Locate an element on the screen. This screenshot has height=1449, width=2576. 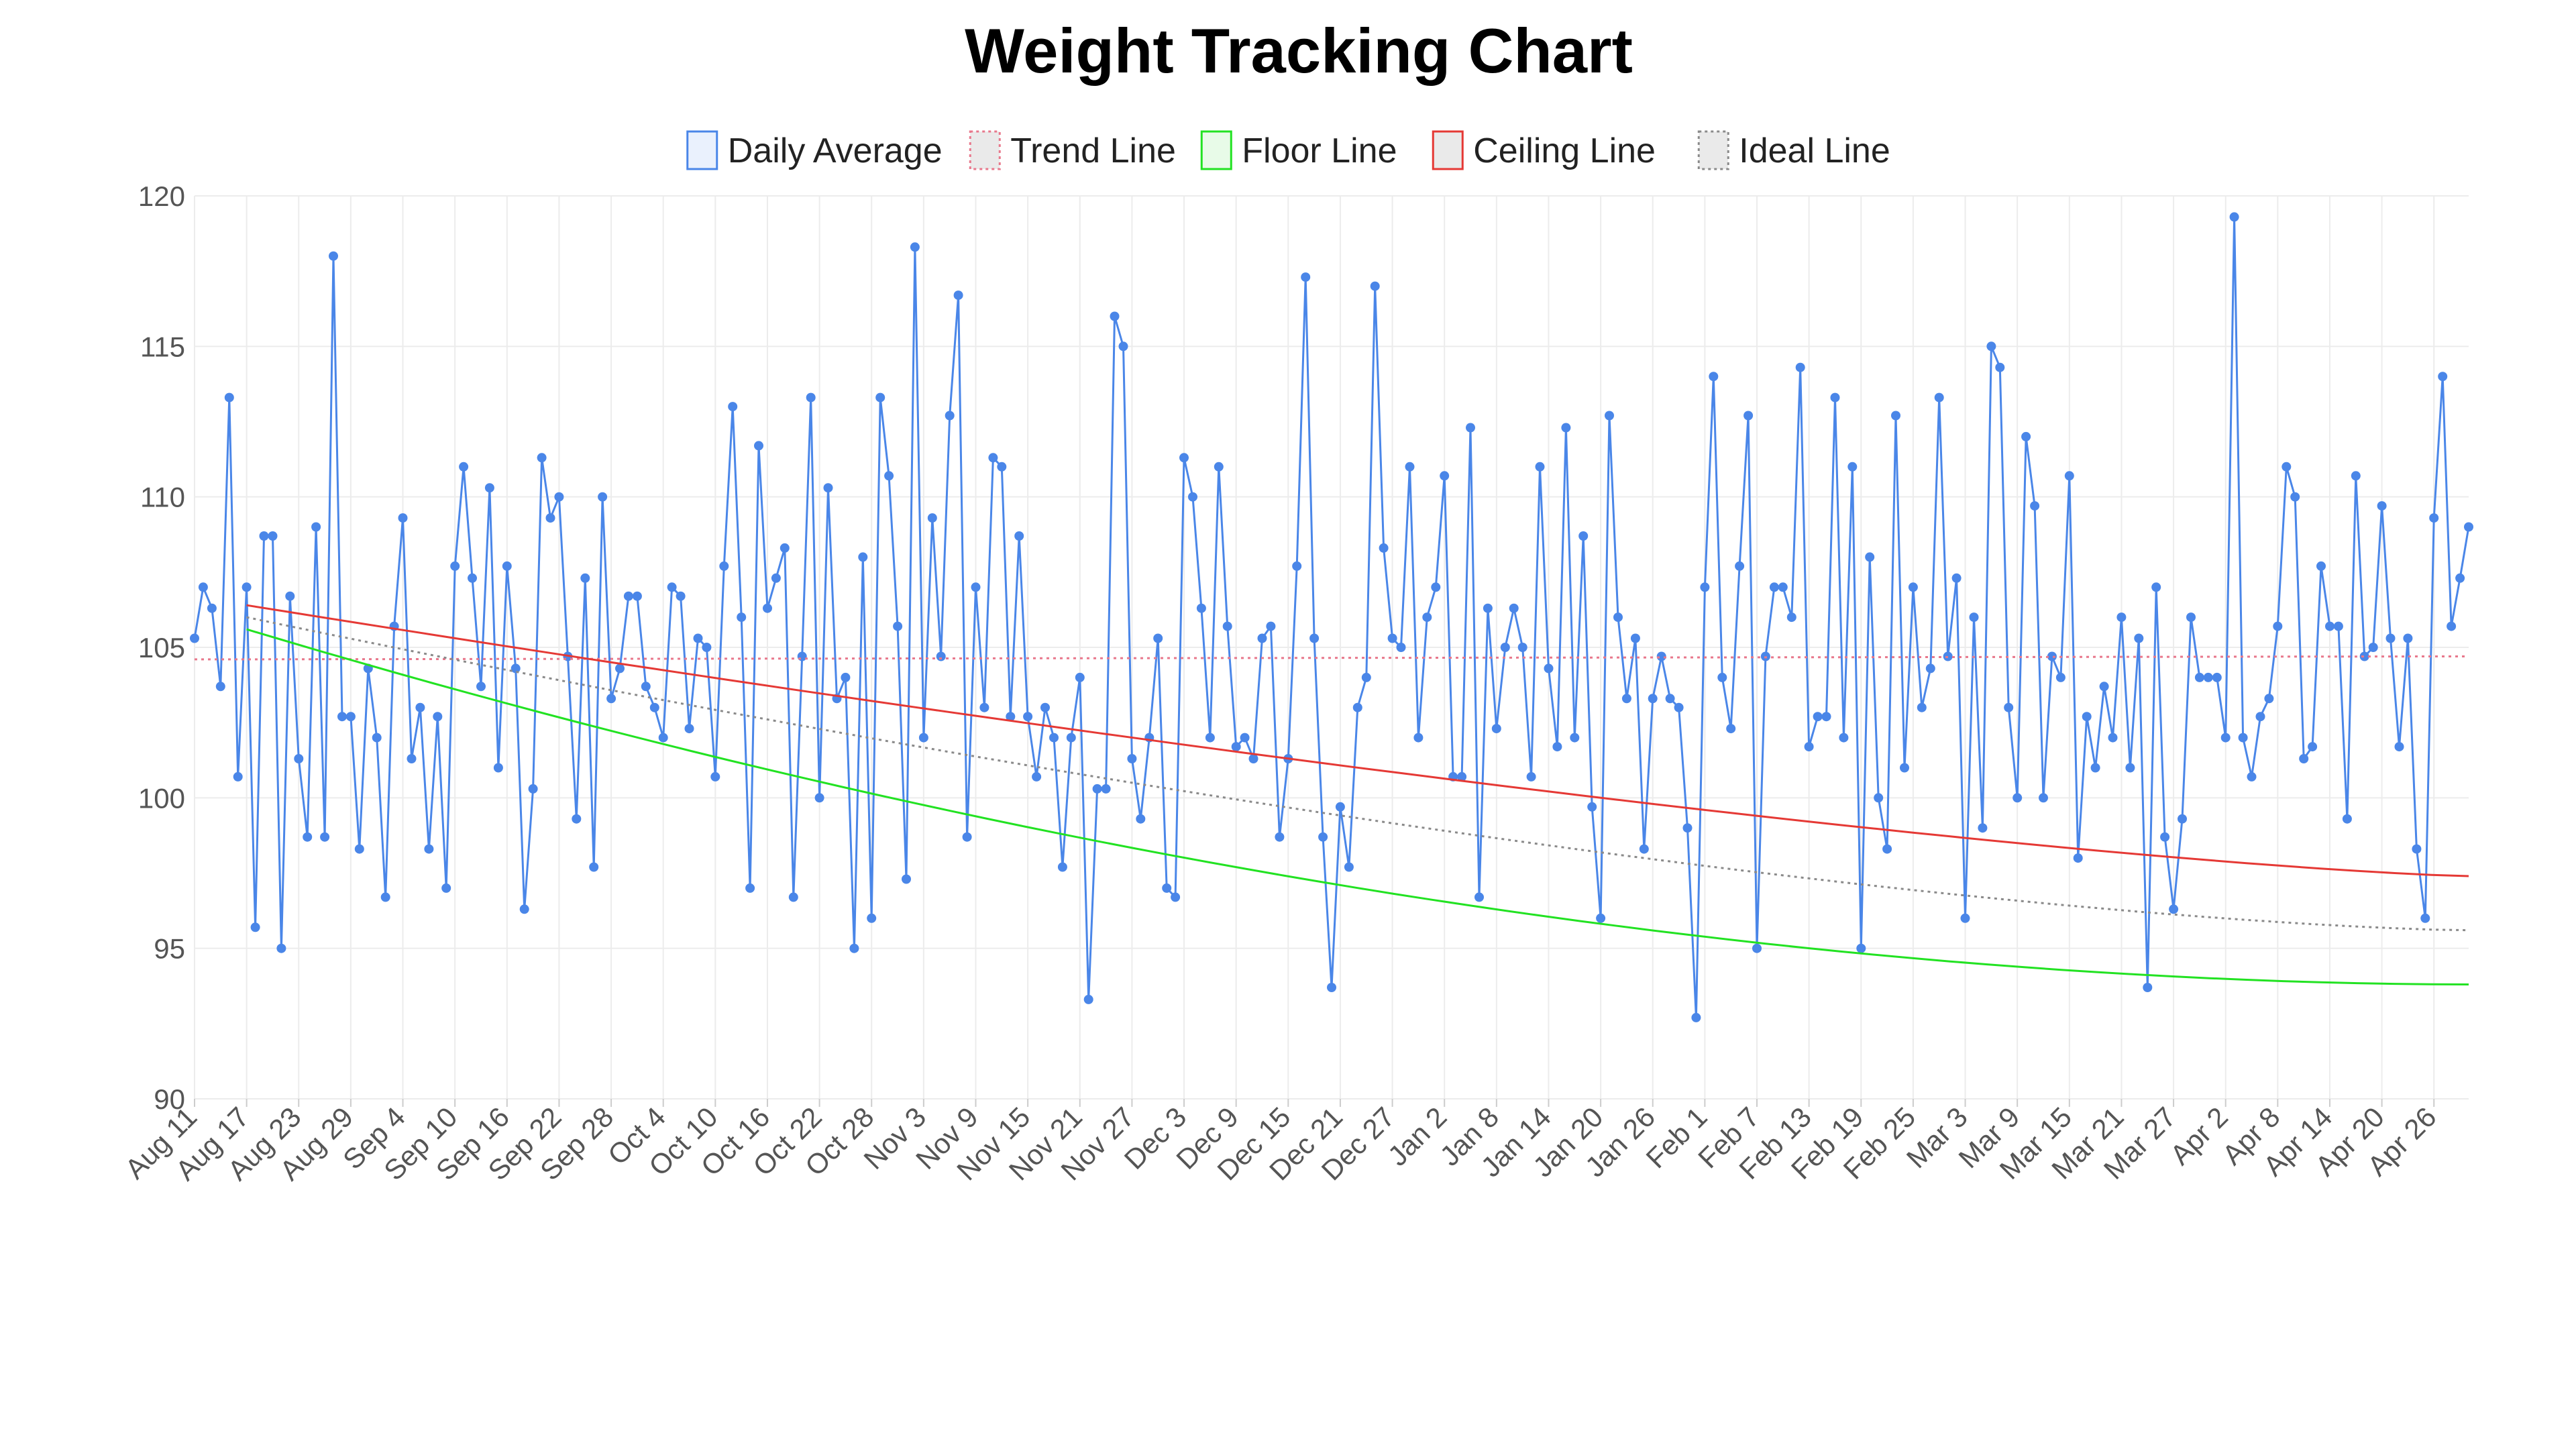
x-tick-label: Apr 2 is located at coordinates (2199, 1136).